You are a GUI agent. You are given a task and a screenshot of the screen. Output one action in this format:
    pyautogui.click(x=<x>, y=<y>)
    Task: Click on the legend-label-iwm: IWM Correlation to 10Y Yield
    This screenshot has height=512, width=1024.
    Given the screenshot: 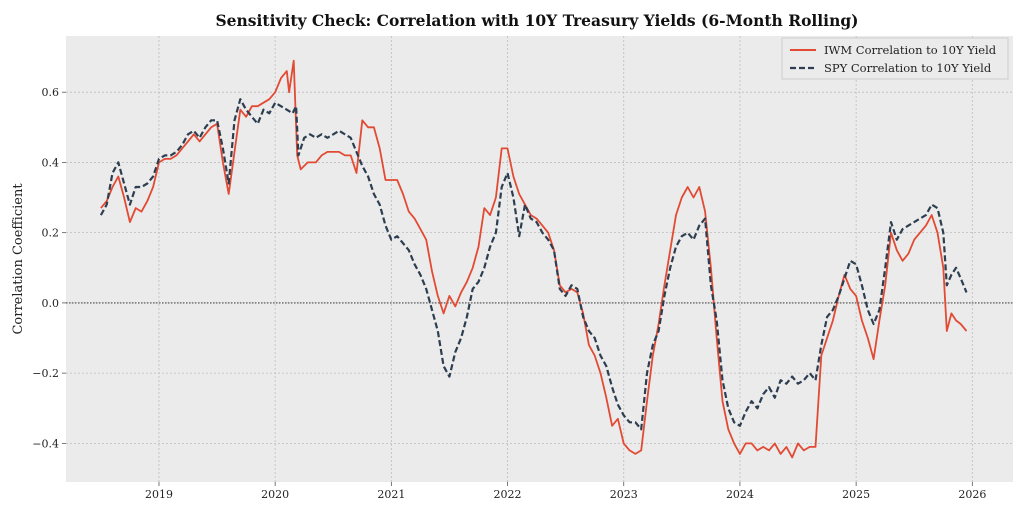 What is the action you would take?
    pyautogui.click(x=910, y=50)
    